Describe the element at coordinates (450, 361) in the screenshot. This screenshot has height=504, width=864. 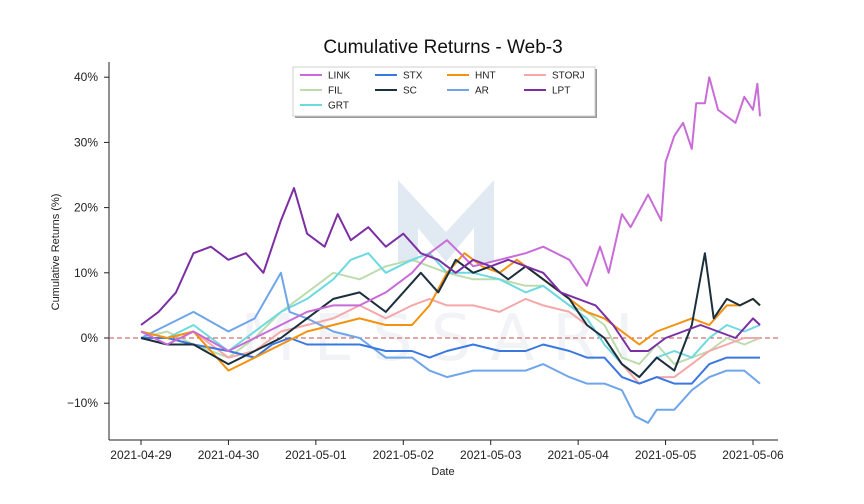
I see `series-line-stx` at that location.